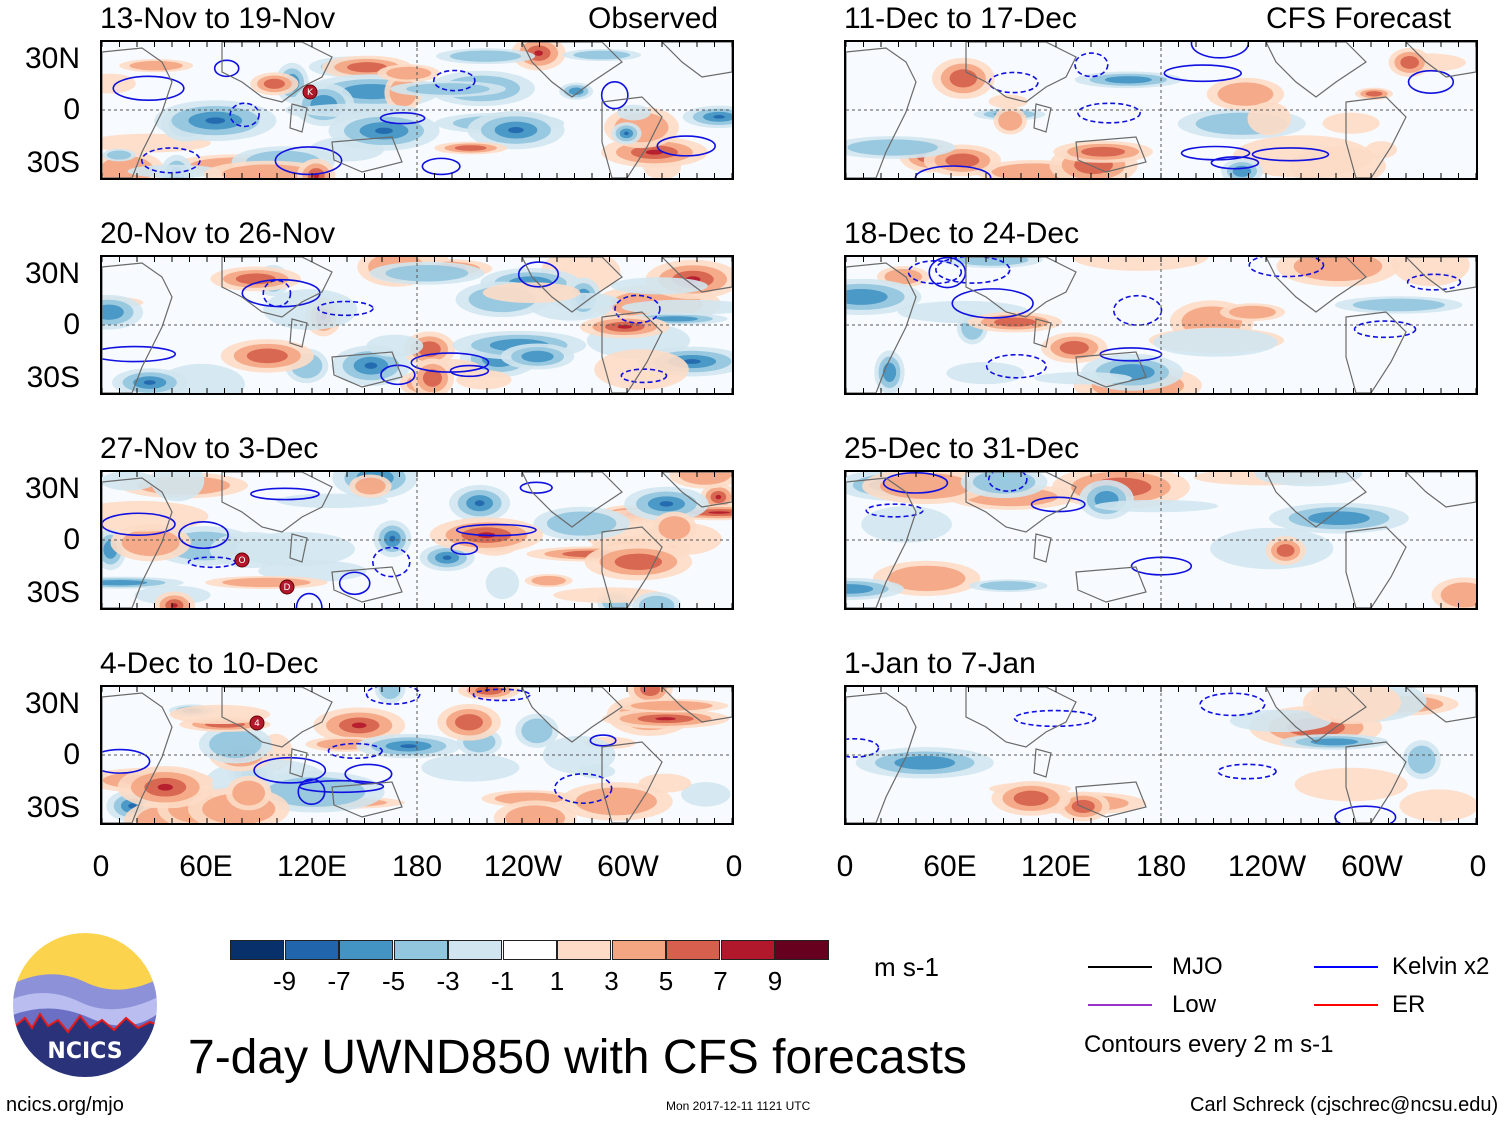 The image size is (1510, 1121). I want to click on map-field: OD, so click(417, 540).